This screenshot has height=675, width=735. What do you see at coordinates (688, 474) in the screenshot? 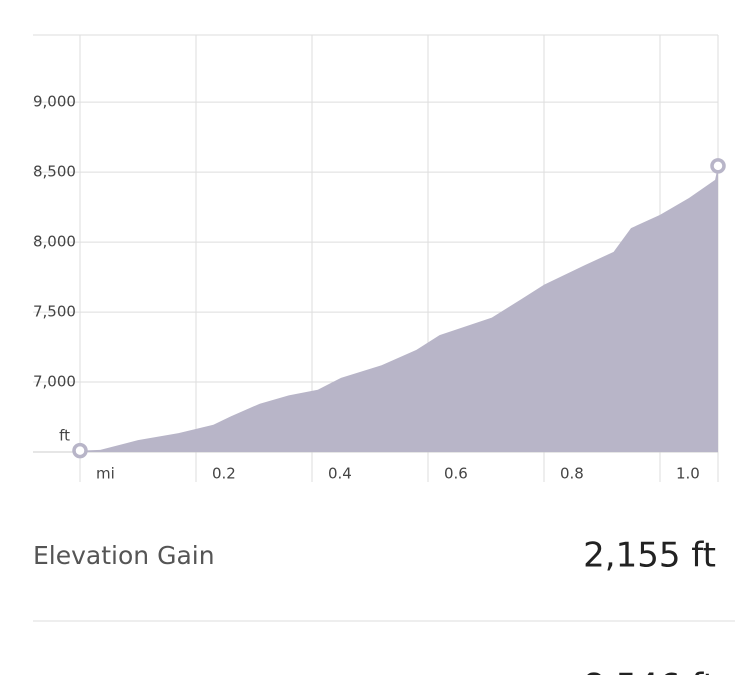
I see `x-tick-label: 1.0` at bounding box center [688, 474].